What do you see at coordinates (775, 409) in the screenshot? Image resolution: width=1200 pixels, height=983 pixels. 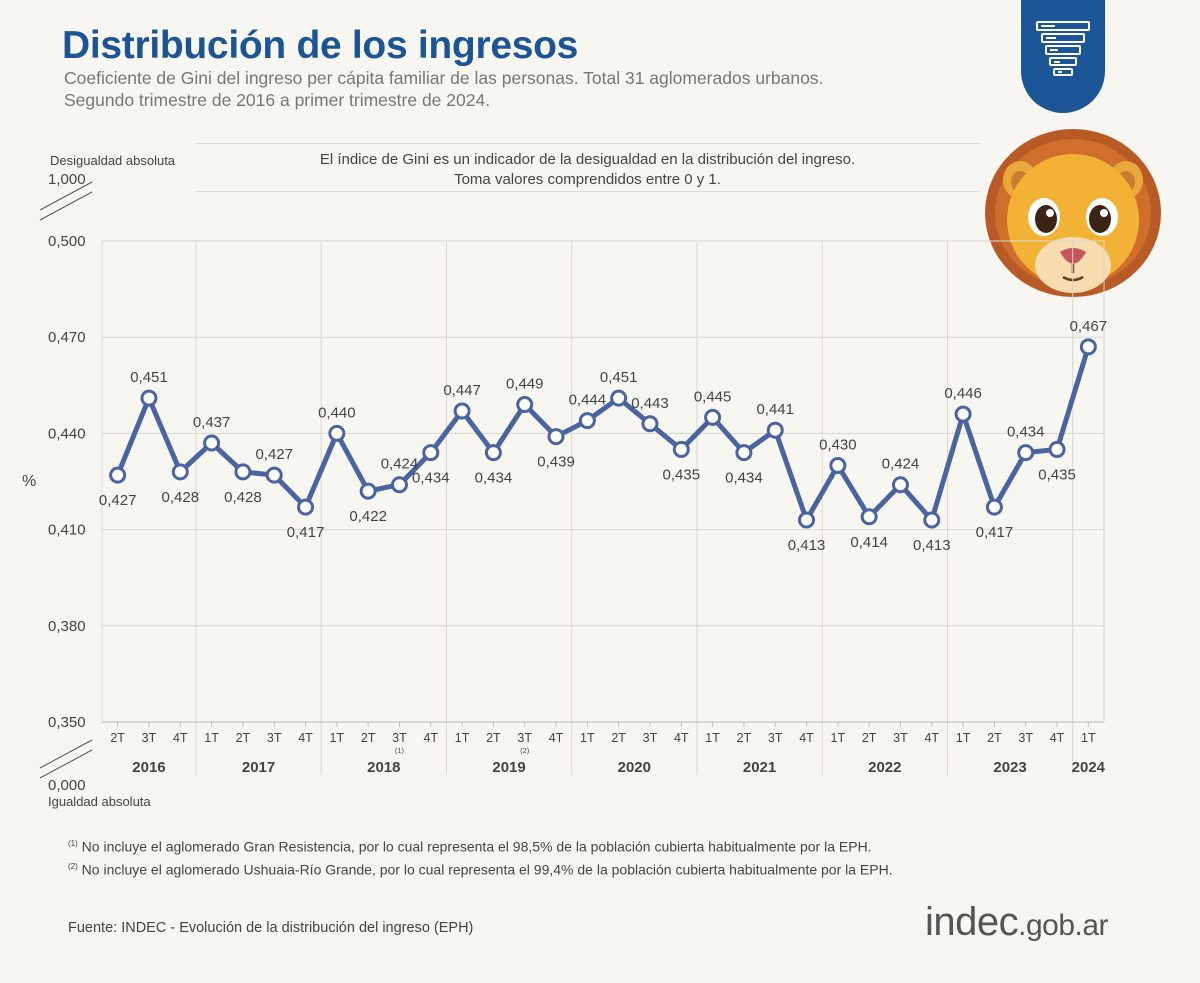 I see `data-label: 0,441` at bounding box center [775, 409].